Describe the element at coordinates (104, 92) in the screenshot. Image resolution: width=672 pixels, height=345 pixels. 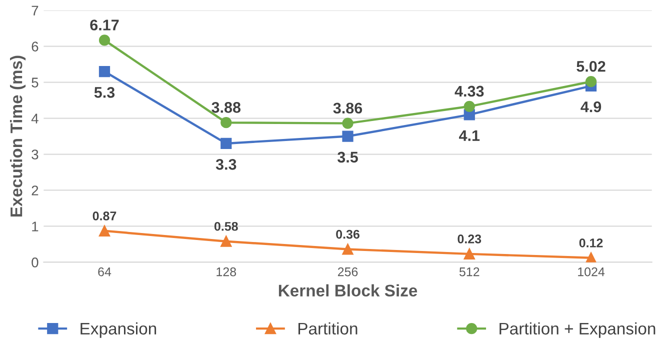
I see `data-label: 5.3` at that location.